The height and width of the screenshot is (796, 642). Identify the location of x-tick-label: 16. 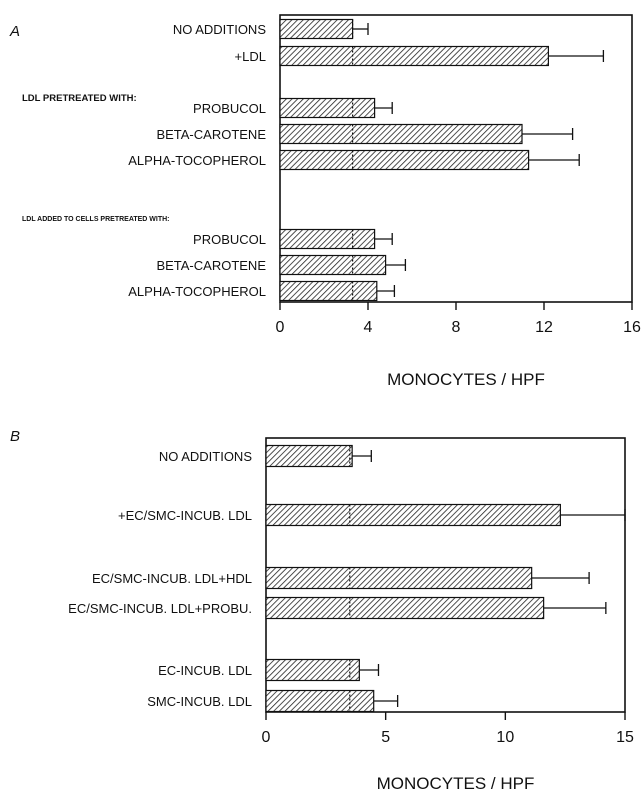
(632, 327).